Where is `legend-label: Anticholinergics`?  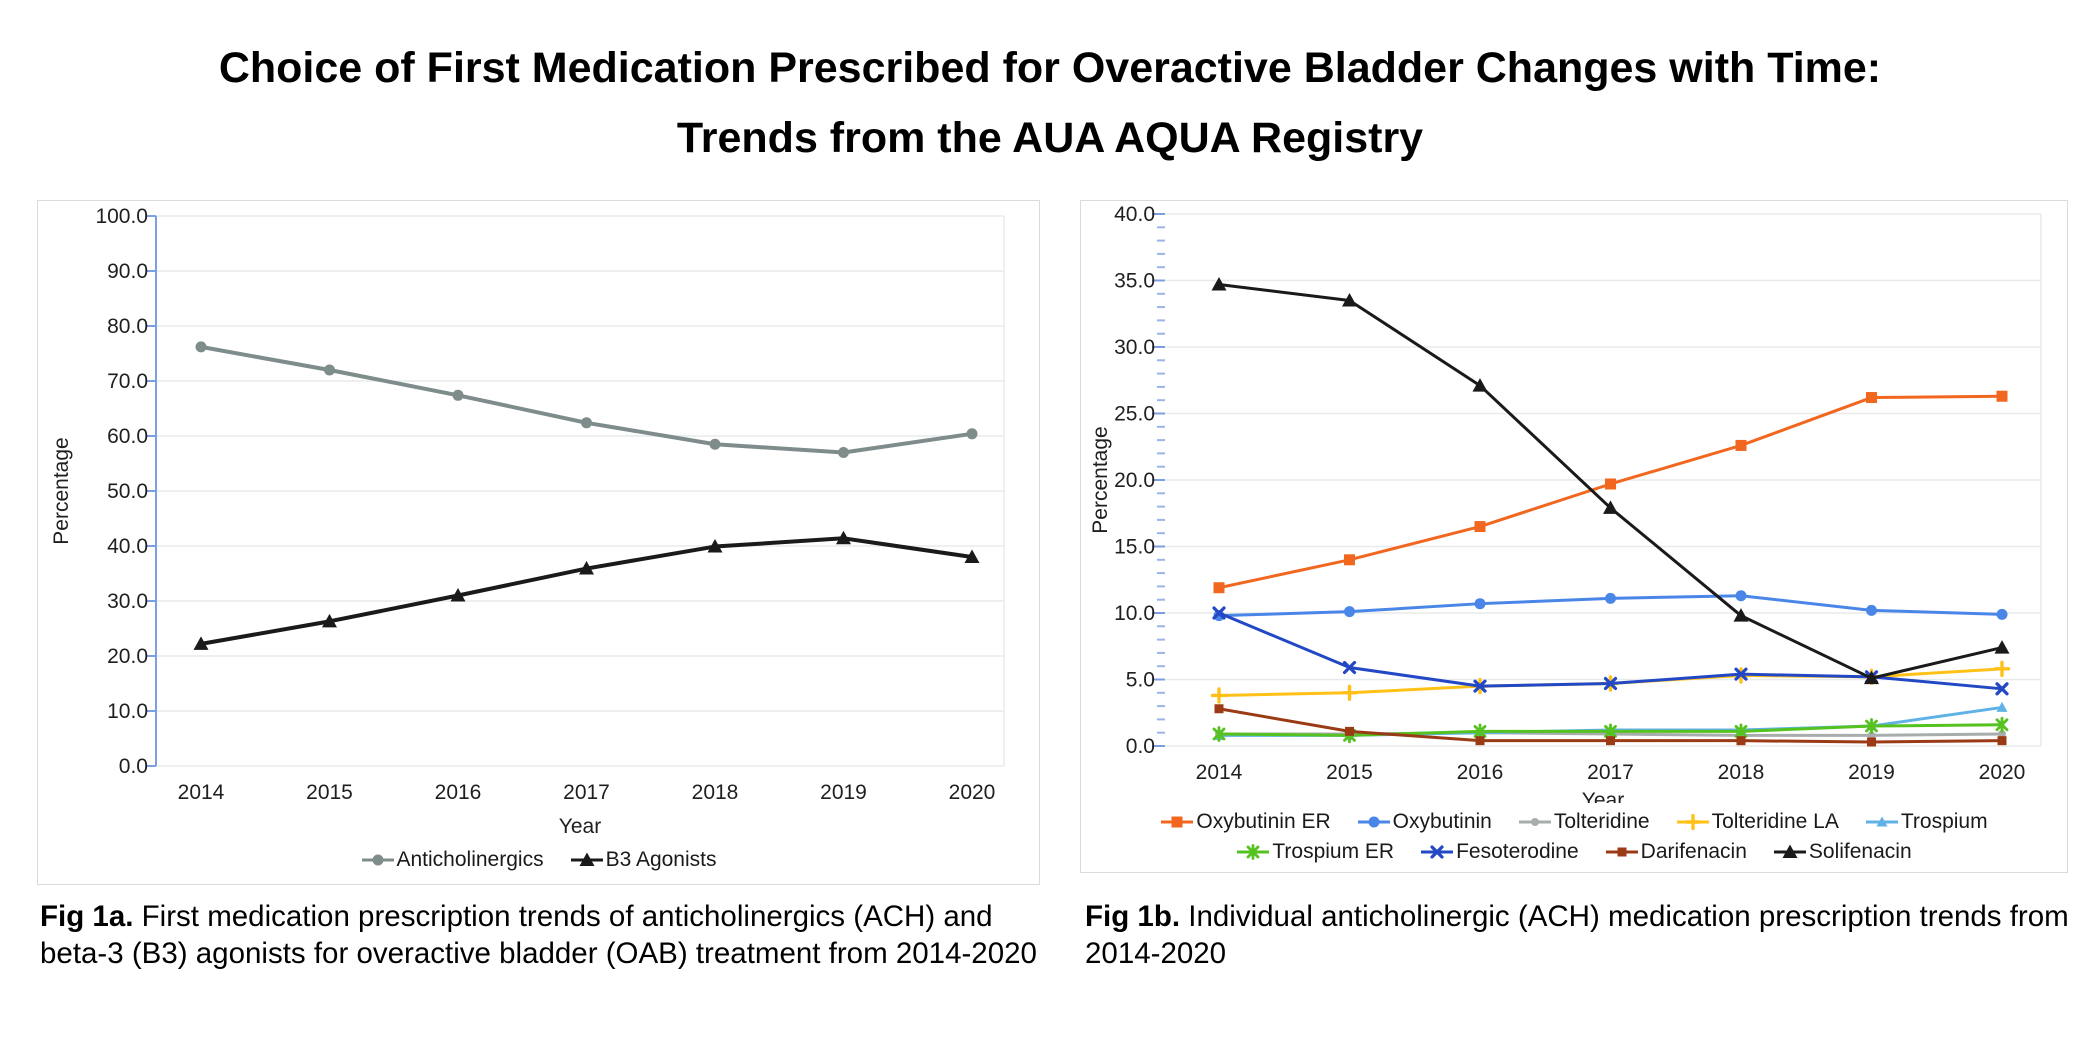 legend-label: Anticholinergics is located at coordinates (470, 859).